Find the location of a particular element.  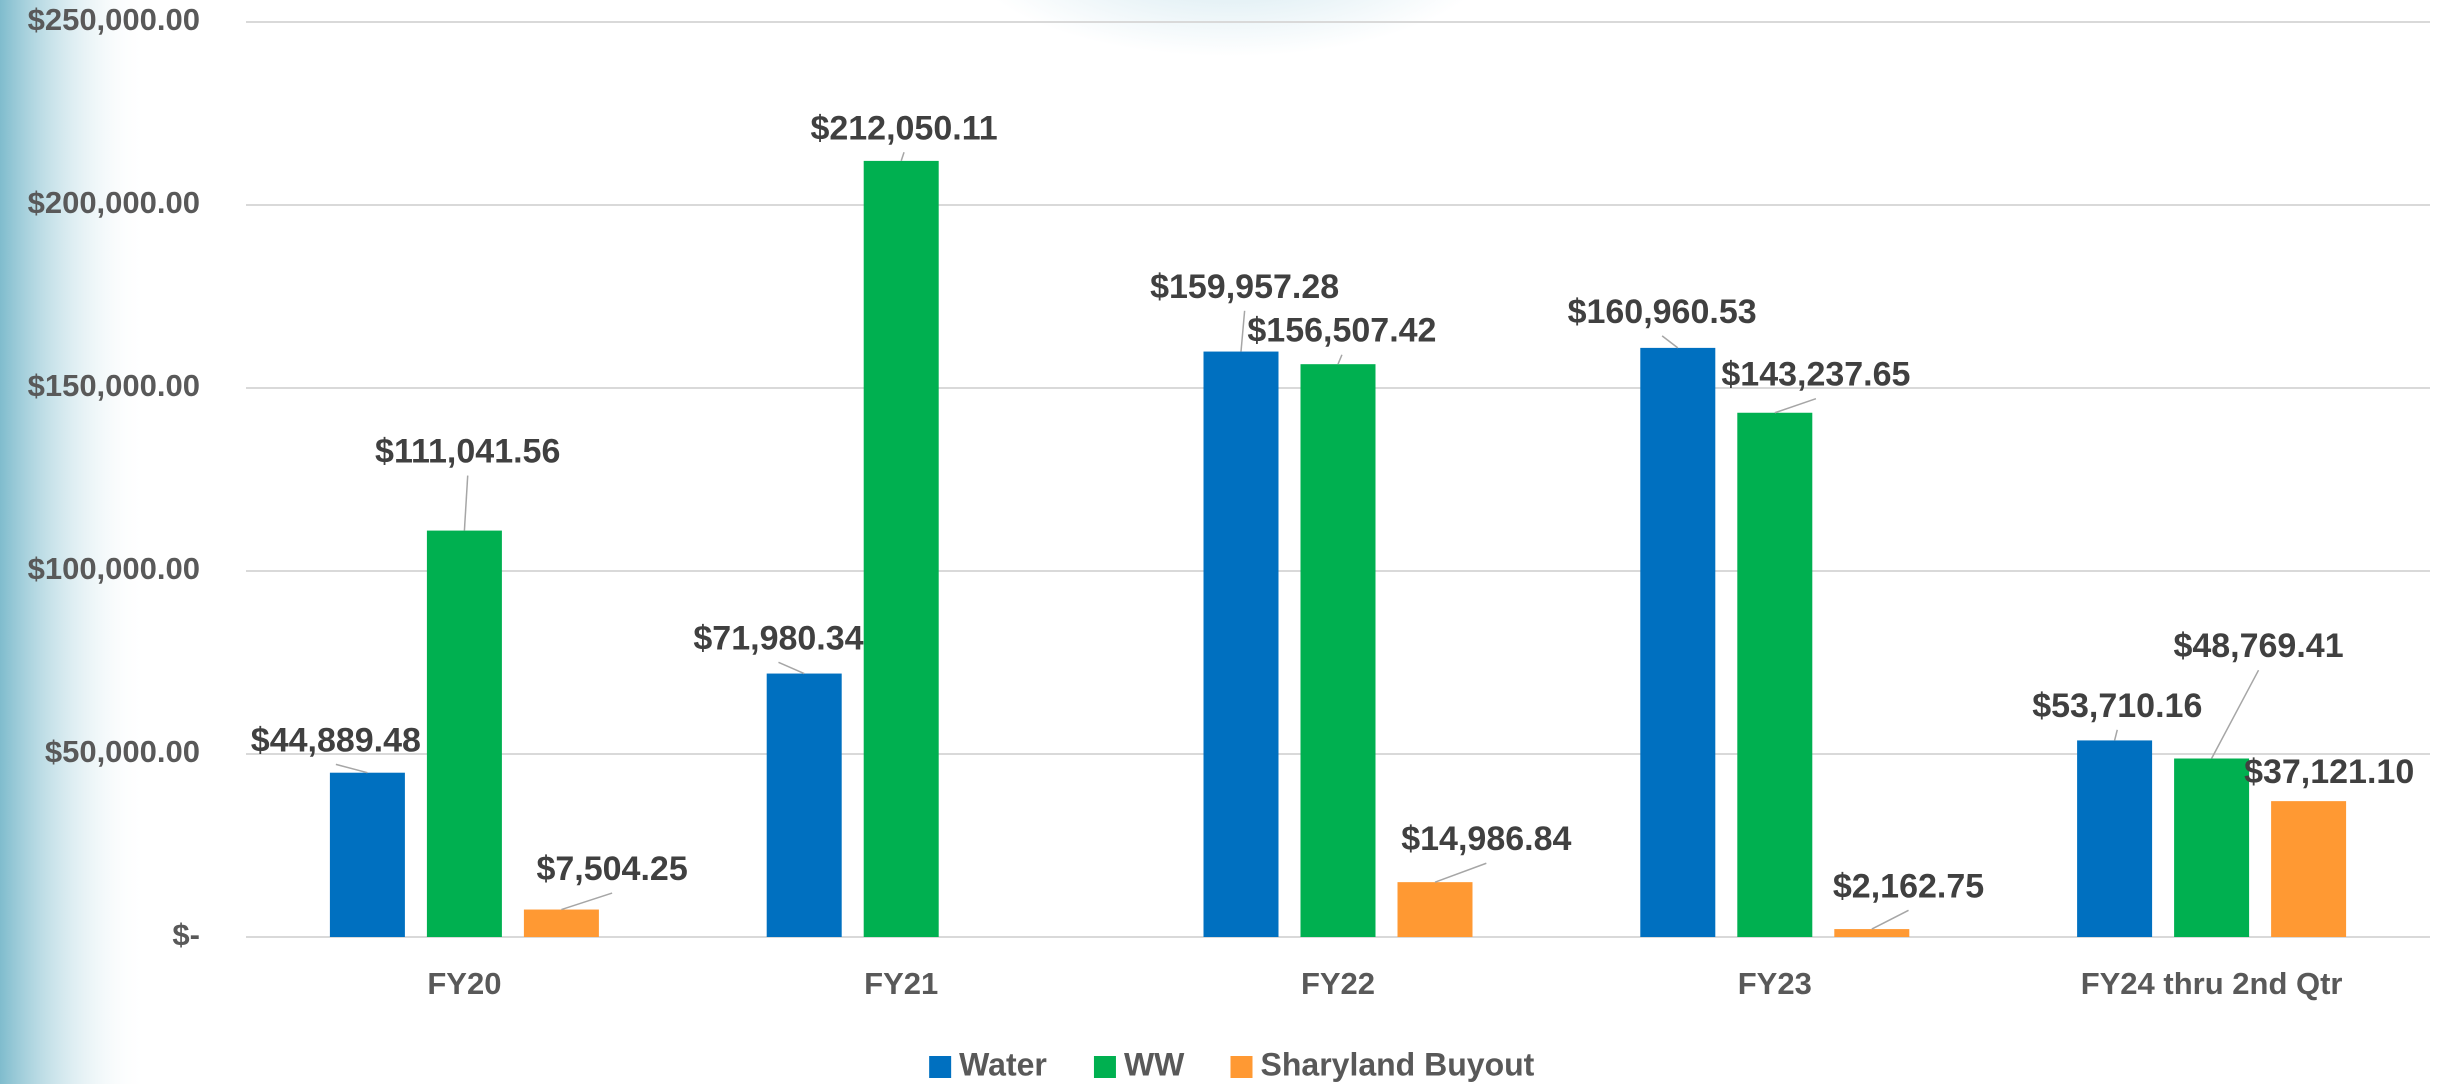

data-label: $14,986.84 is located at coordinates (1486, 839).